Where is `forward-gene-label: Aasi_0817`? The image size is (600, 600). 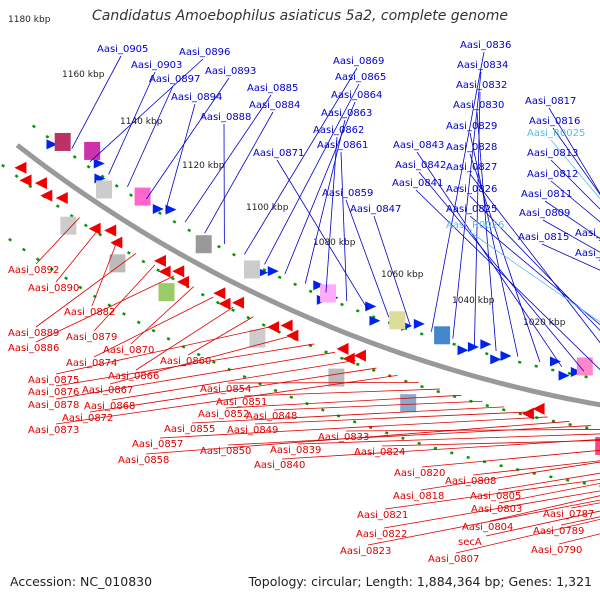 forward-gene-label: Aasi_0817 is located at coordinates (550, 101).